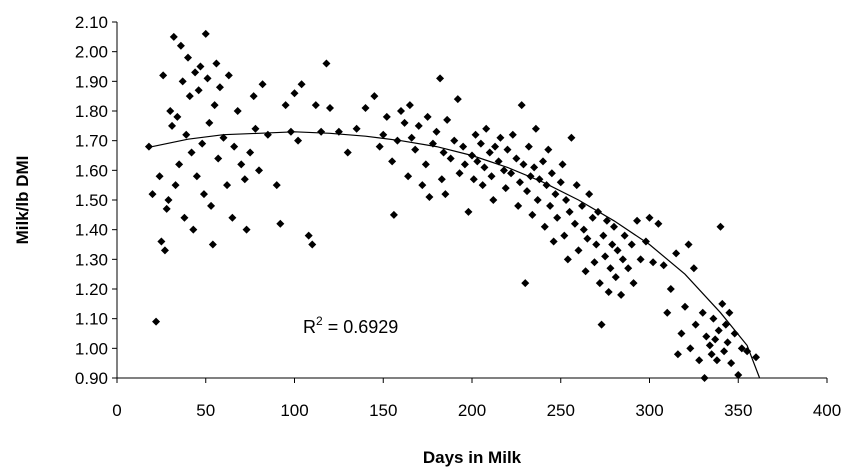  Describe the element at coordinates (383, 410) in the screenshot. I see `x-tick-label: 150` at that location.